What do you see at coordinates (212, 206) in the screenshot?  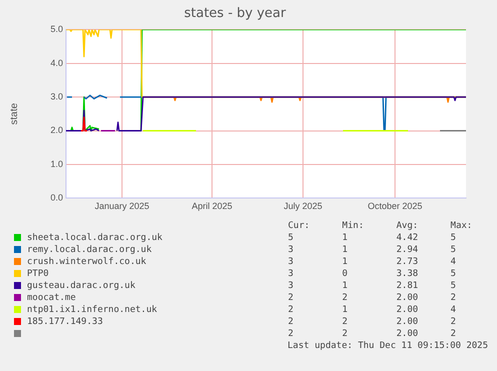 I see `x-tick-label: April 2025` at bounding box center [212, 206].